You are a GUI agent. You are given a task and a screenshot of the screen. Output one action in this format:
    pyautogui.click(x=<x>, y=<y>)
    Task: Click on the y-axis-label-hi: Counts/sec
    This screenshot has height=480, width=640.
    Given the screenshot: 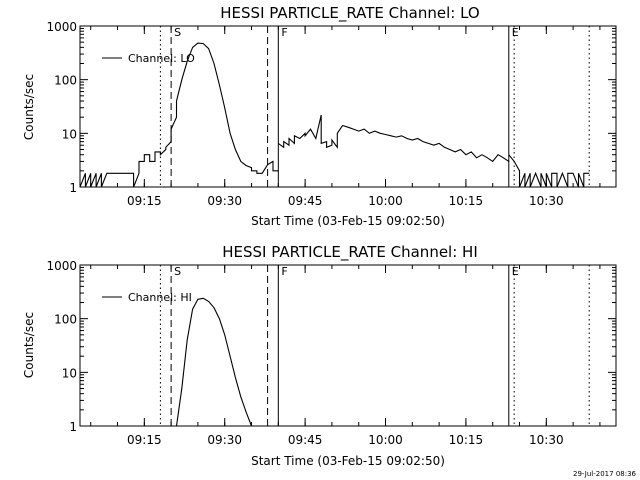 What is the action you would take?
    pyautogui.click(x=29, y=345)
    